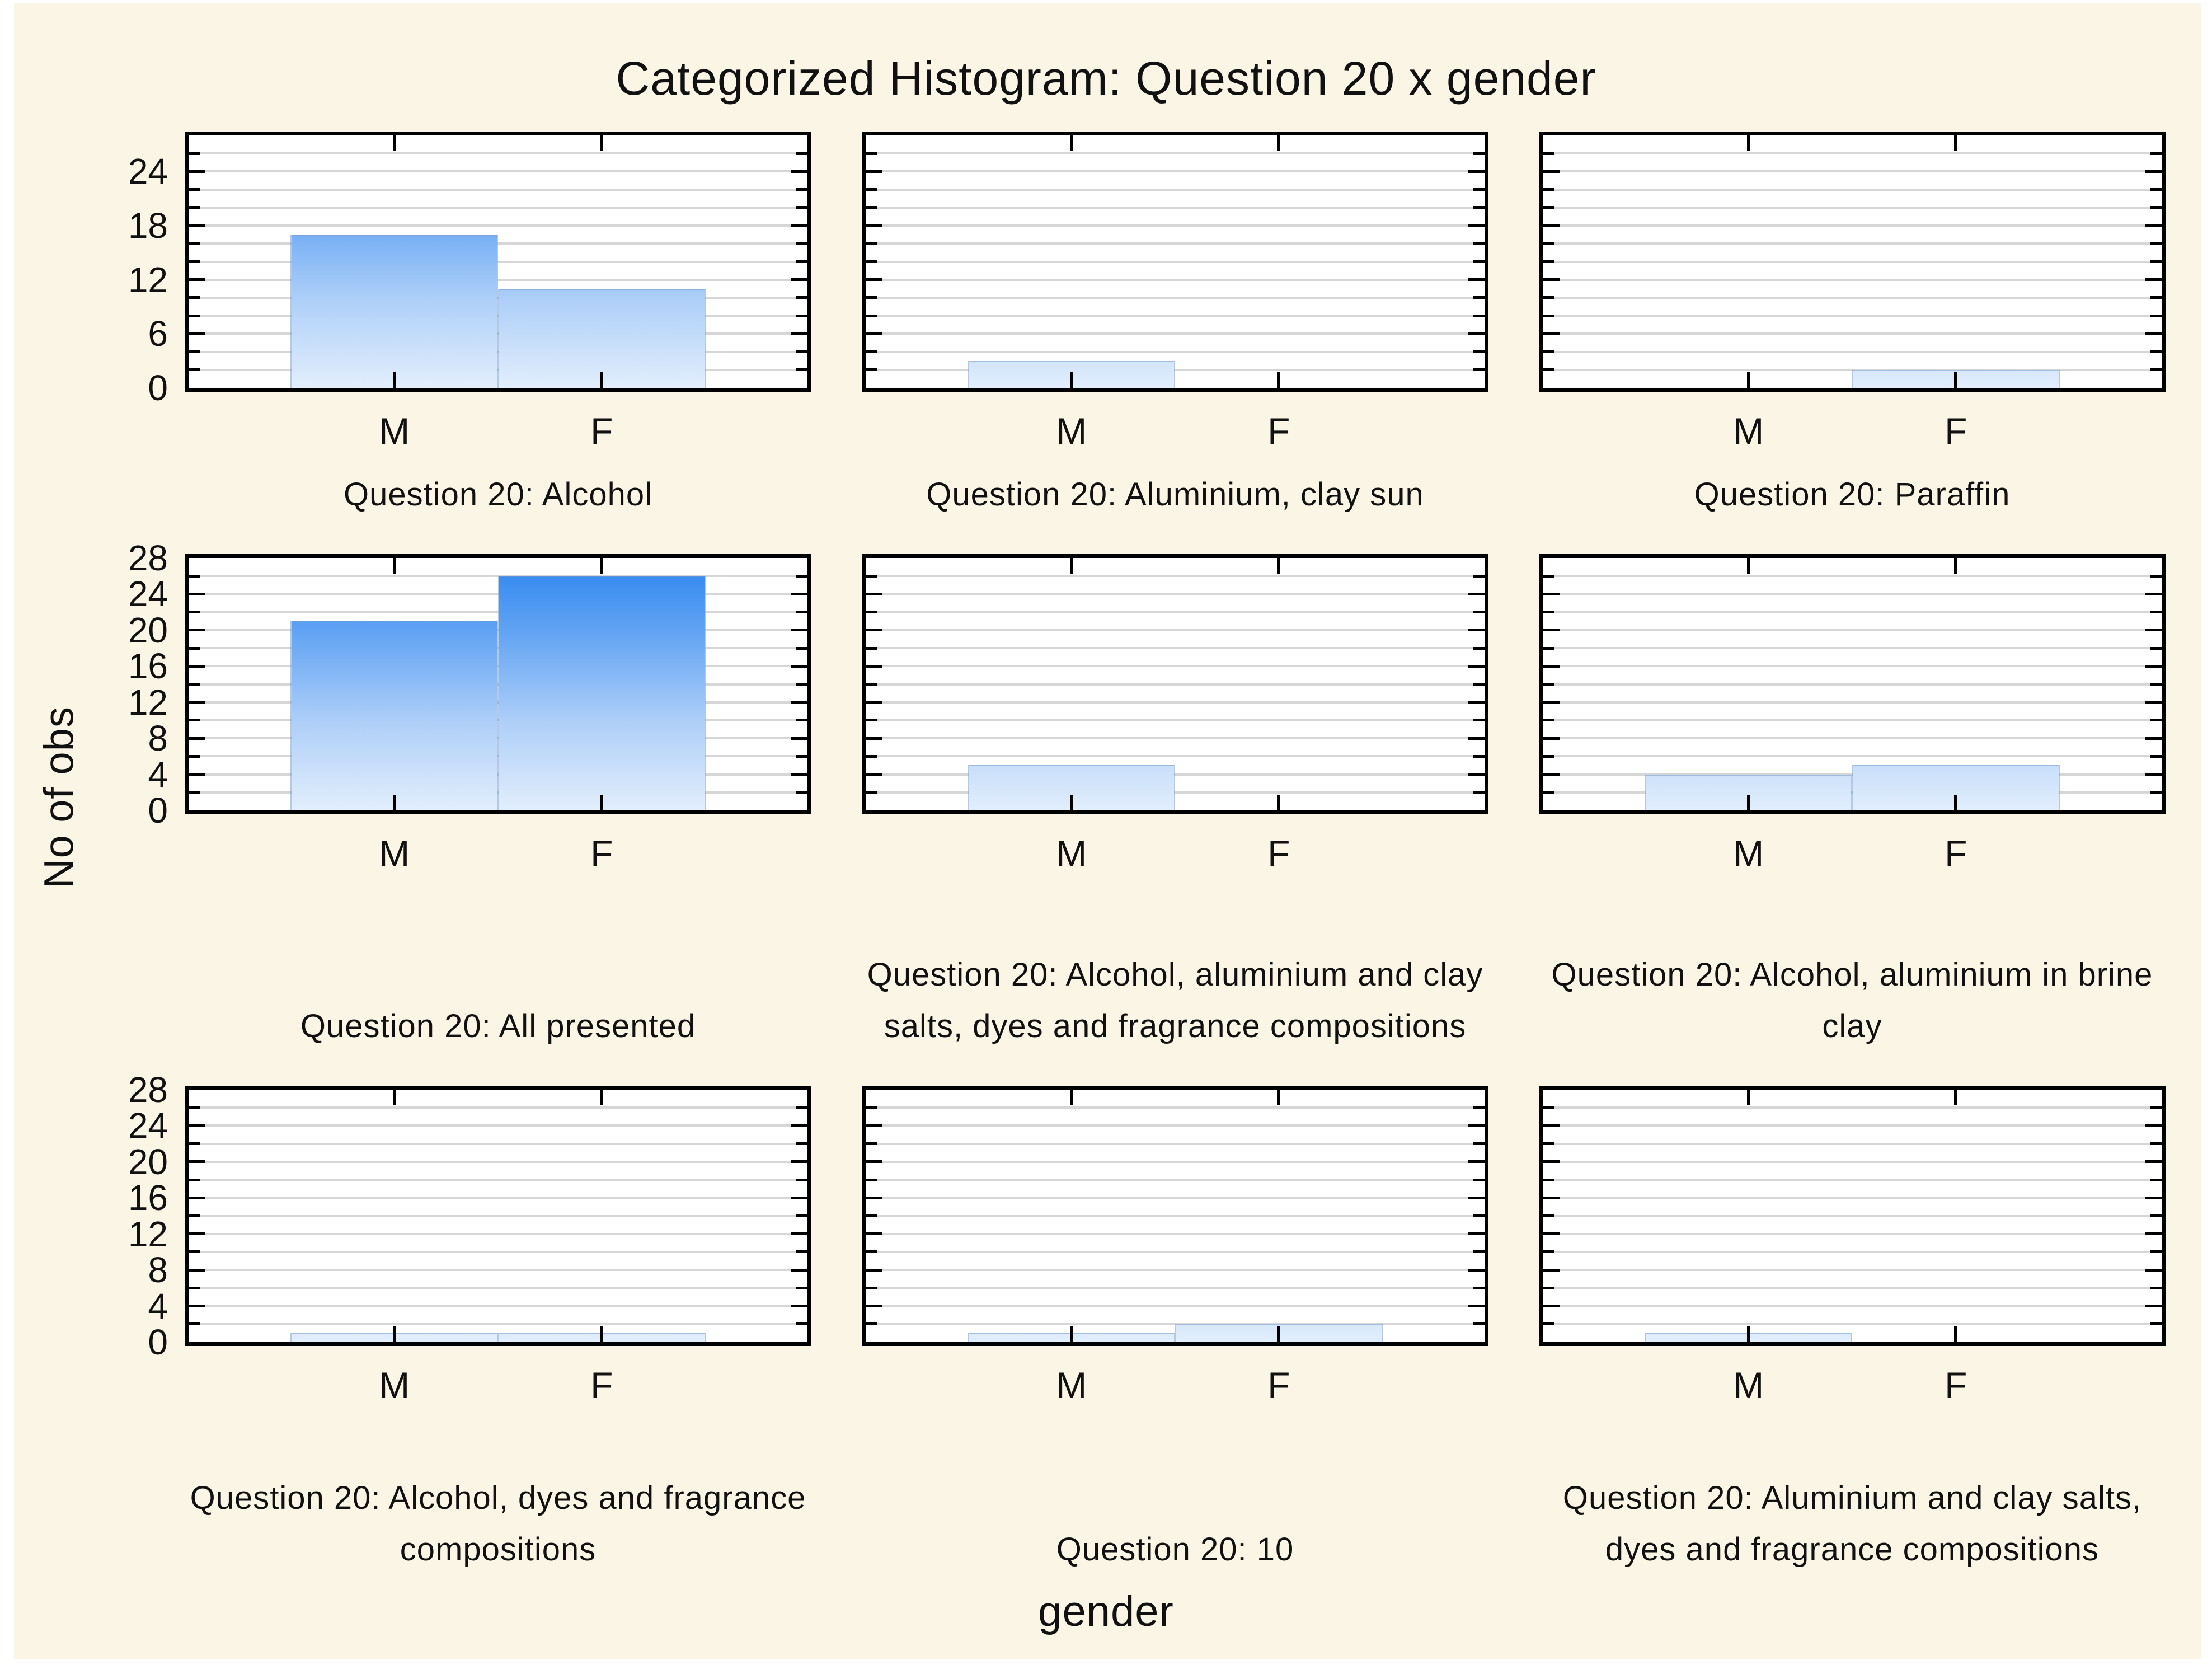 This screenshot has height=1679, width=2212. Describe the element at coordinates (148, 1090) in the screenshot. I see `y-tick-label: 28` at that location.